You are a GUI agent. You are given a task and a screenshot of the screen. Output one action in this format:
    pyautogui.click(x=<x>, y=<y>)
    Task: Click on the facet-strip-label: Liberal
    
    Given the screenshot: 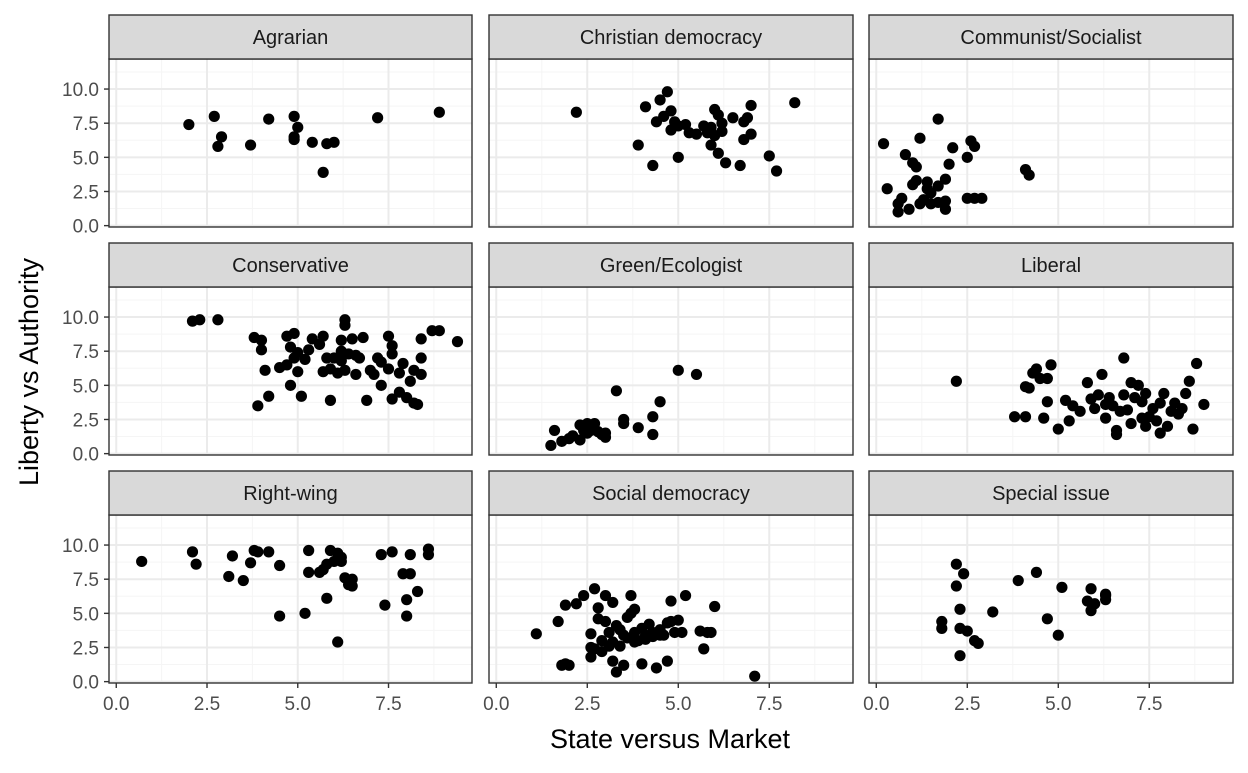 What is the action you would take?
    pyautogui.click(x=1051, y=266)
    